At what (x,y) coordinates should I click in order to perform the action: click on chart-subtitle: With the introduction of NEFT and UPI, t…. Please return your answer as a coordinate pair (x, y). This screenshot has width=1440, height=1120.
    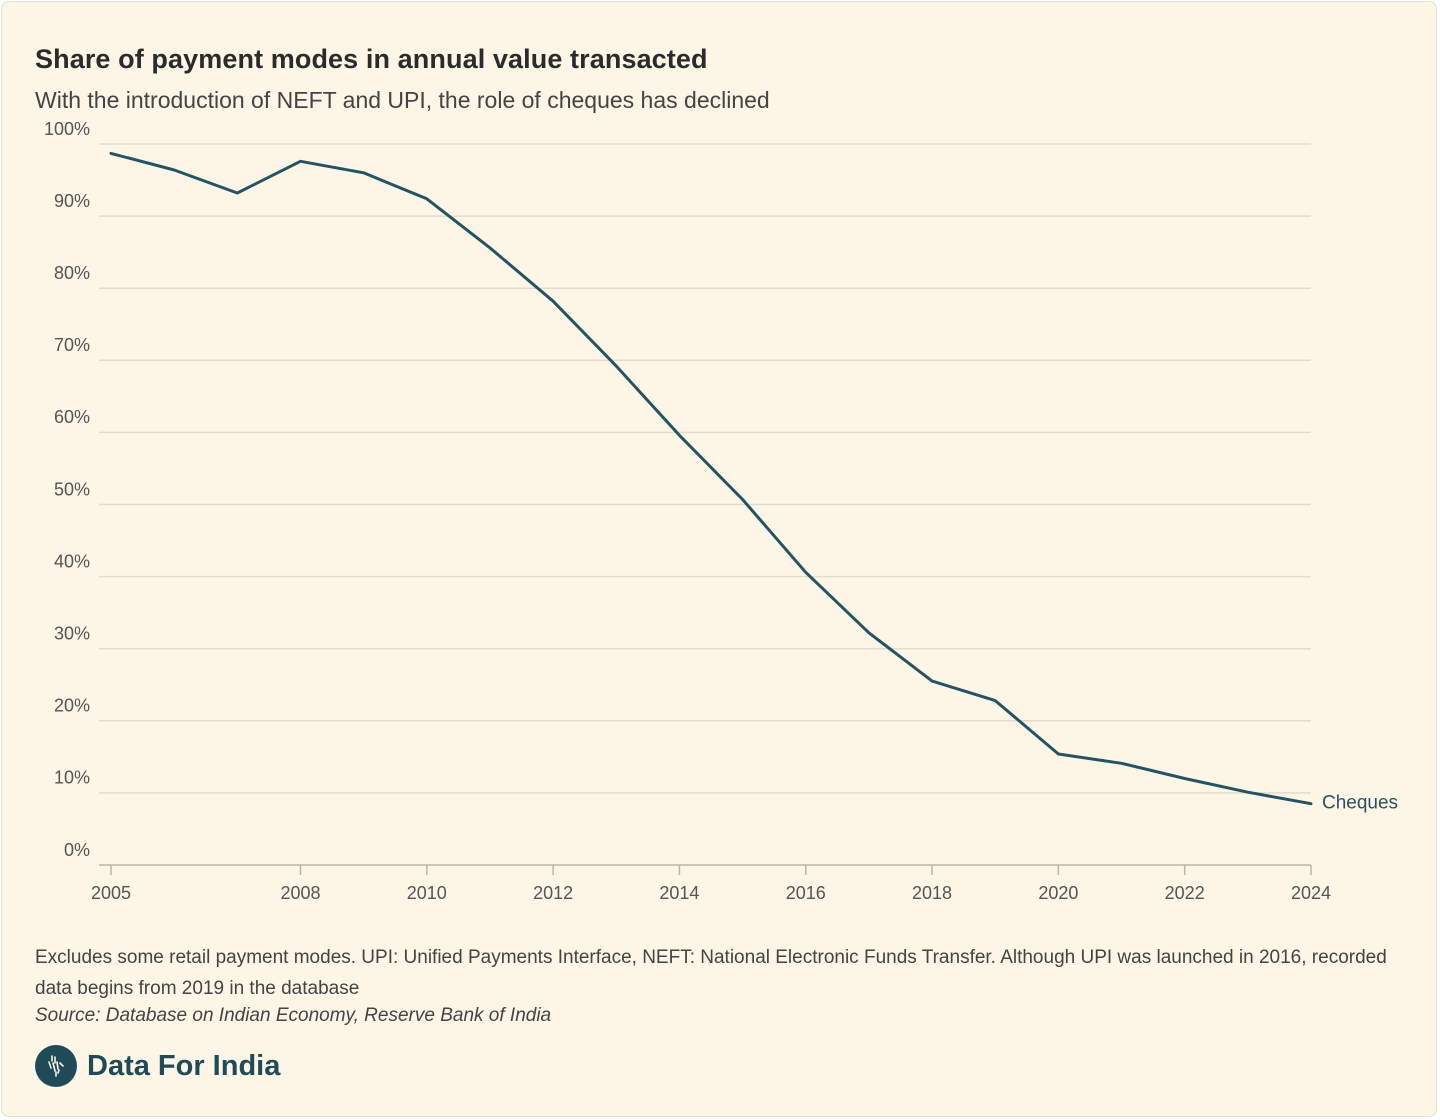
    Looking at the image, I should click on (402, 100).